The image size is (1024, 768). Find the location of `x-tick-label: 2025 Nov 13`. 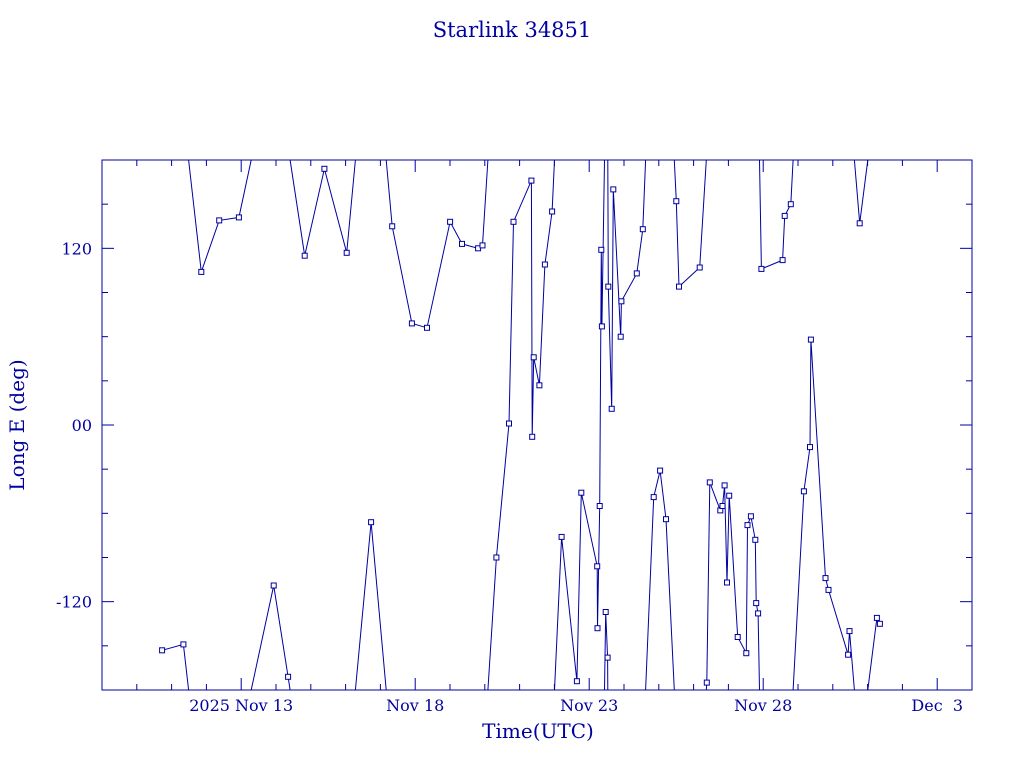

x-tick-label: 2025 Nov 13 is located at coordinates (241, 705).